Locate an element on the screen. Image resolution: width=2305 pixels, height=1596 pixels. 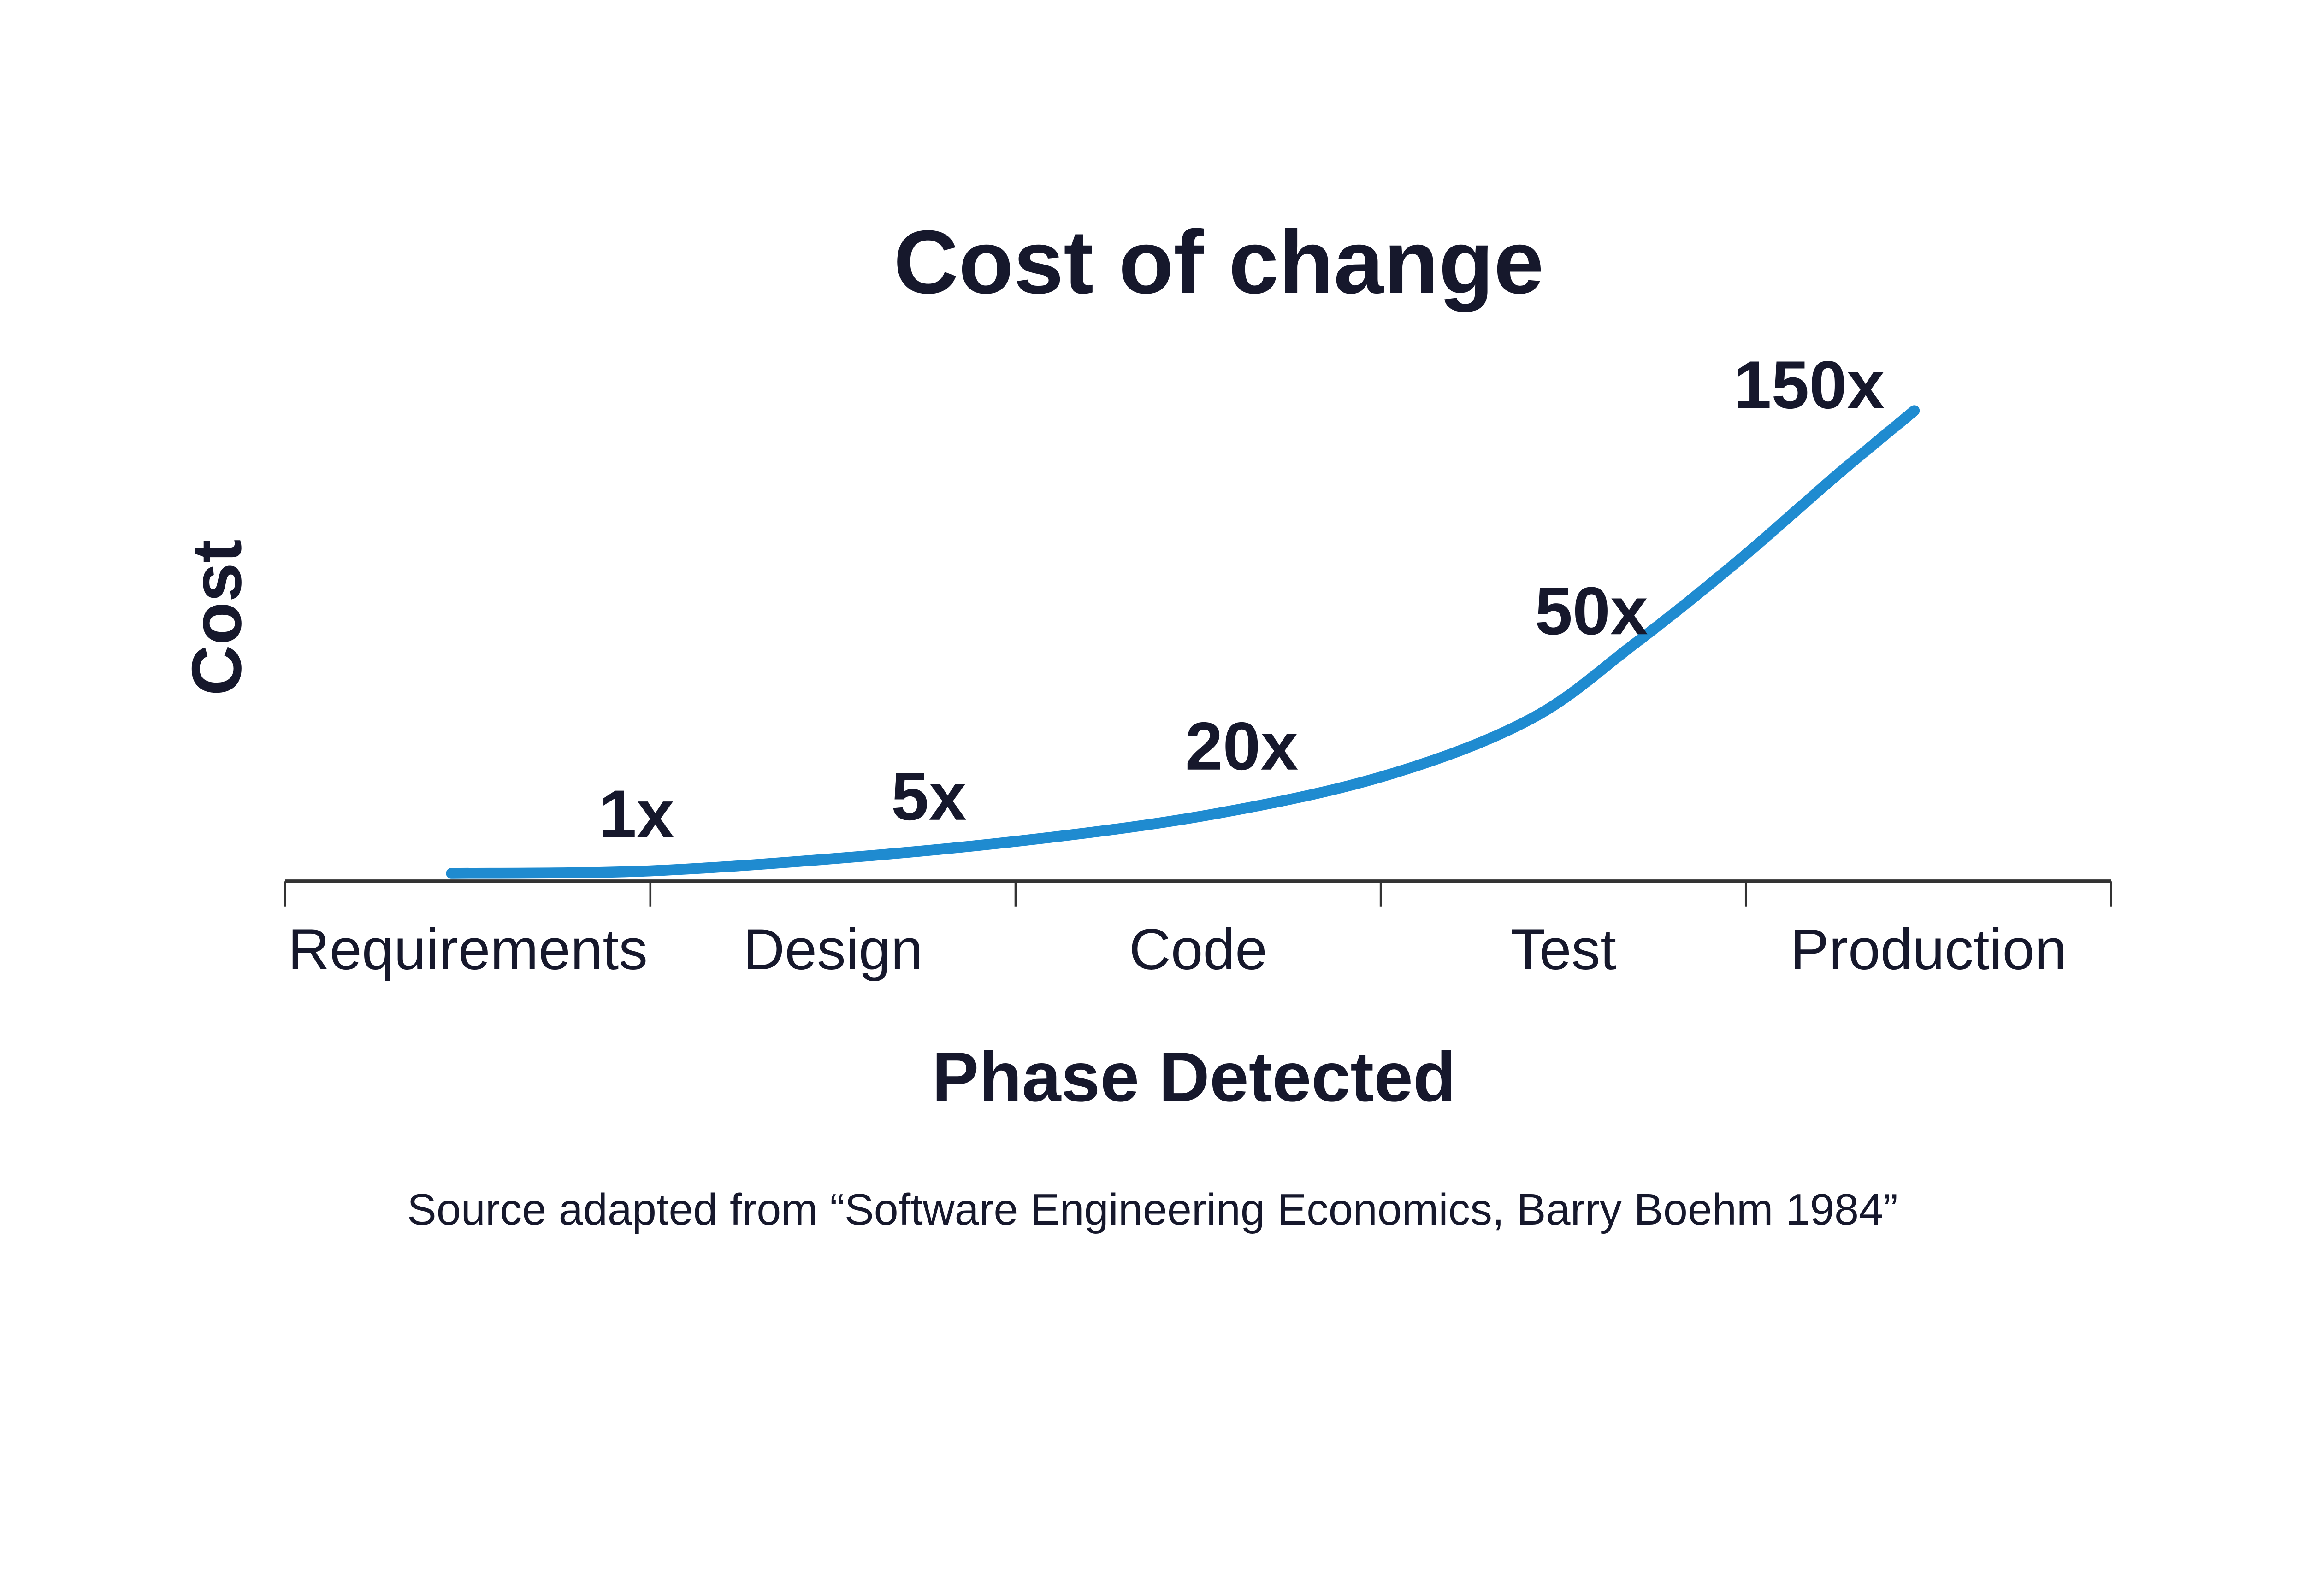
point-label-150x: 150x is located at coordinates (1810, 385).